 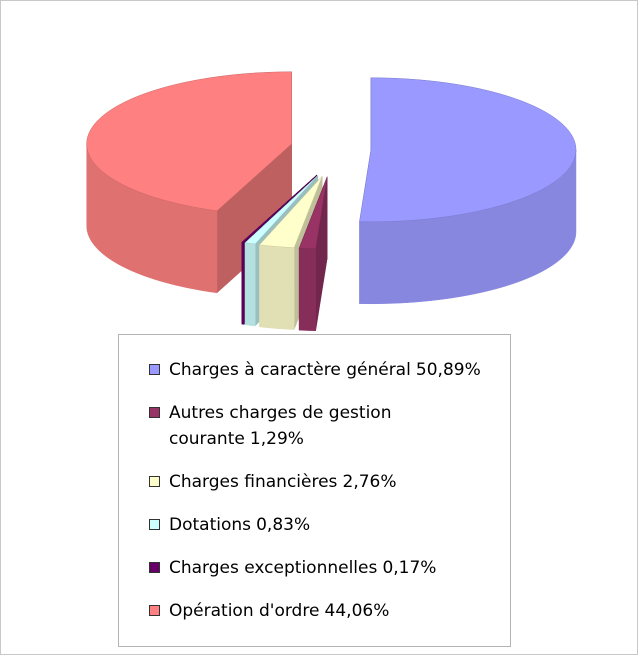 What do you see at coordinates (253, 482) in the screenshot?
I see `legend-label: Charges financières` at bounding box center [253, 482].